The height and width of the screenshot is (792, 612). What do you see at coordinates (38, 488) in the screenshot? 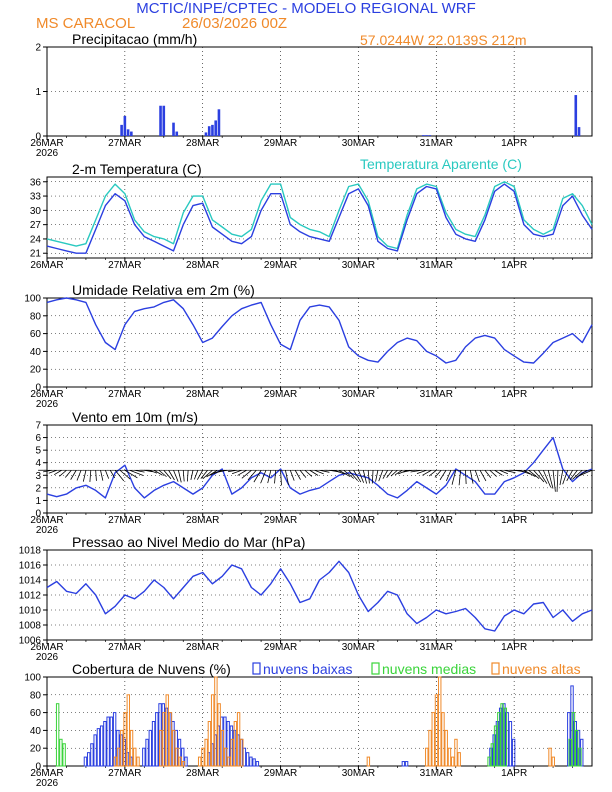
I see `y-tick-label: 2` at bounding box center [38, 488].